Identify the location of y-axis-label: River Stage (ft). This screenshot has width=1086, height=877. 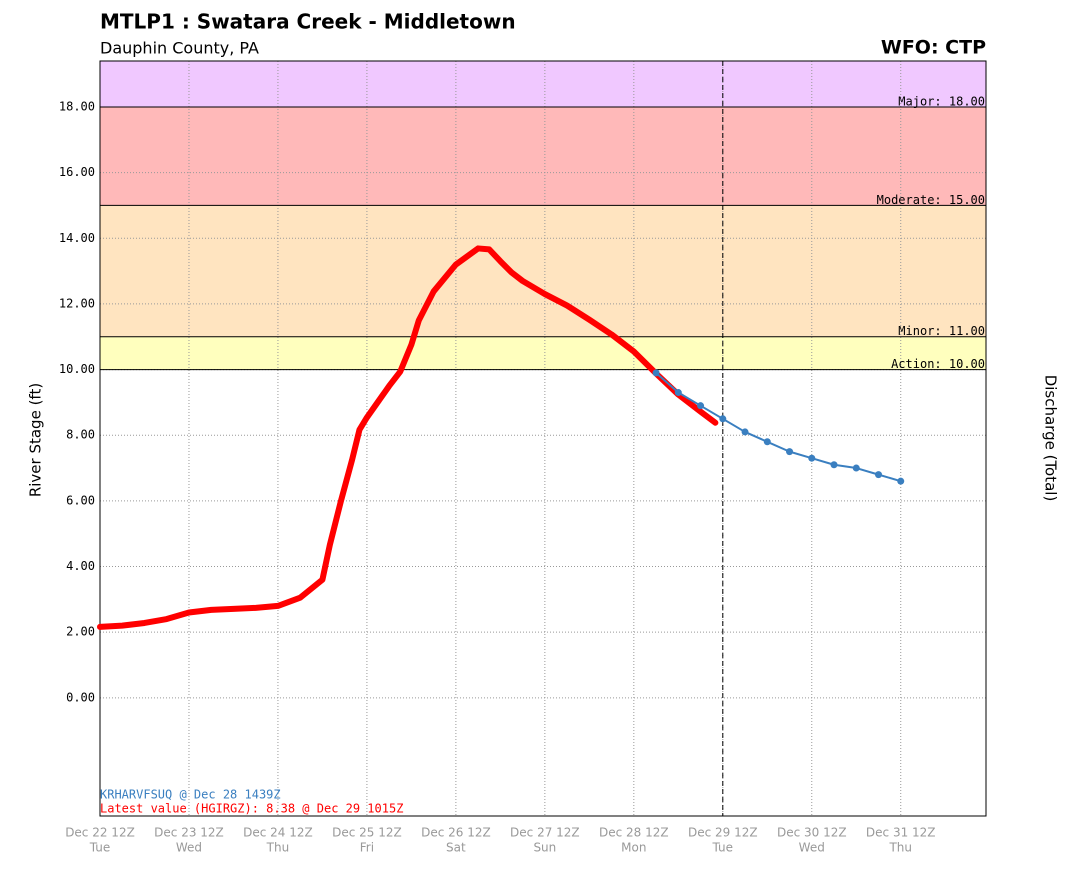
(36, 440).